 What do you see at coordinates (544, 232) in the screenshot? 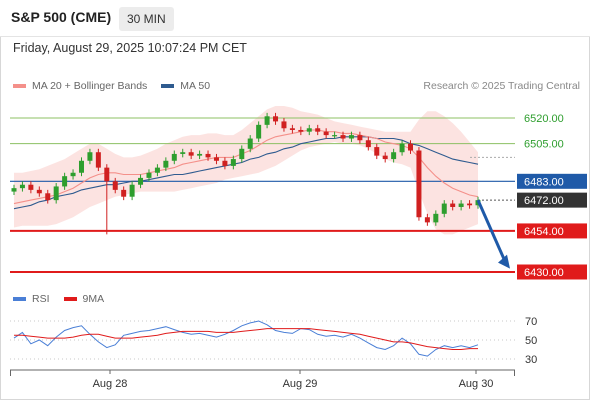
I see `support-tag: 6454.00` at bounding box center [544, 232].